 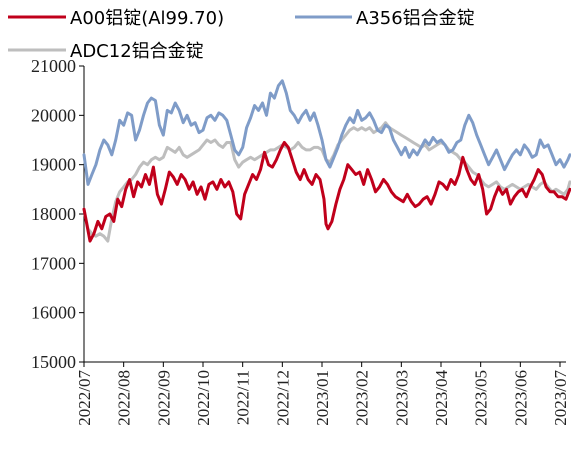 What do you see at coordinates (53, 313) in the screenshot?
I see `y-tick-label: 16000` at bounding box center [53, 313].